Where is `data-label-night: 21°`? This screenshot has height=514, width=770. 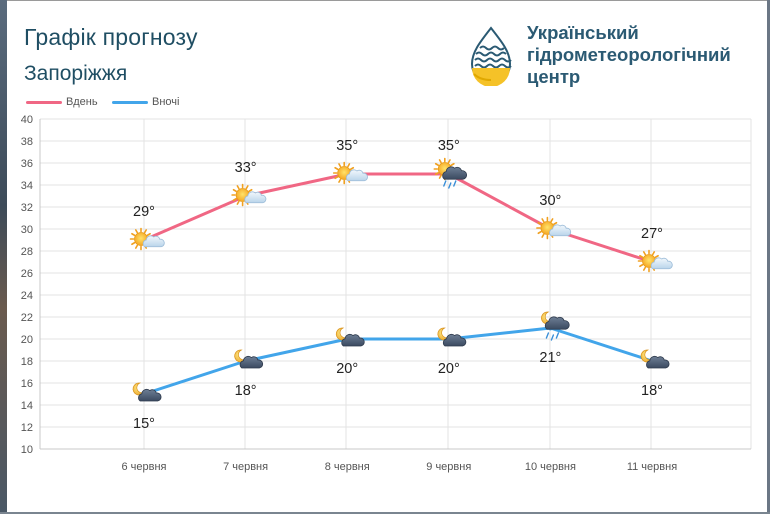 data-label-night: 21° is located at coordinates (550, 358).